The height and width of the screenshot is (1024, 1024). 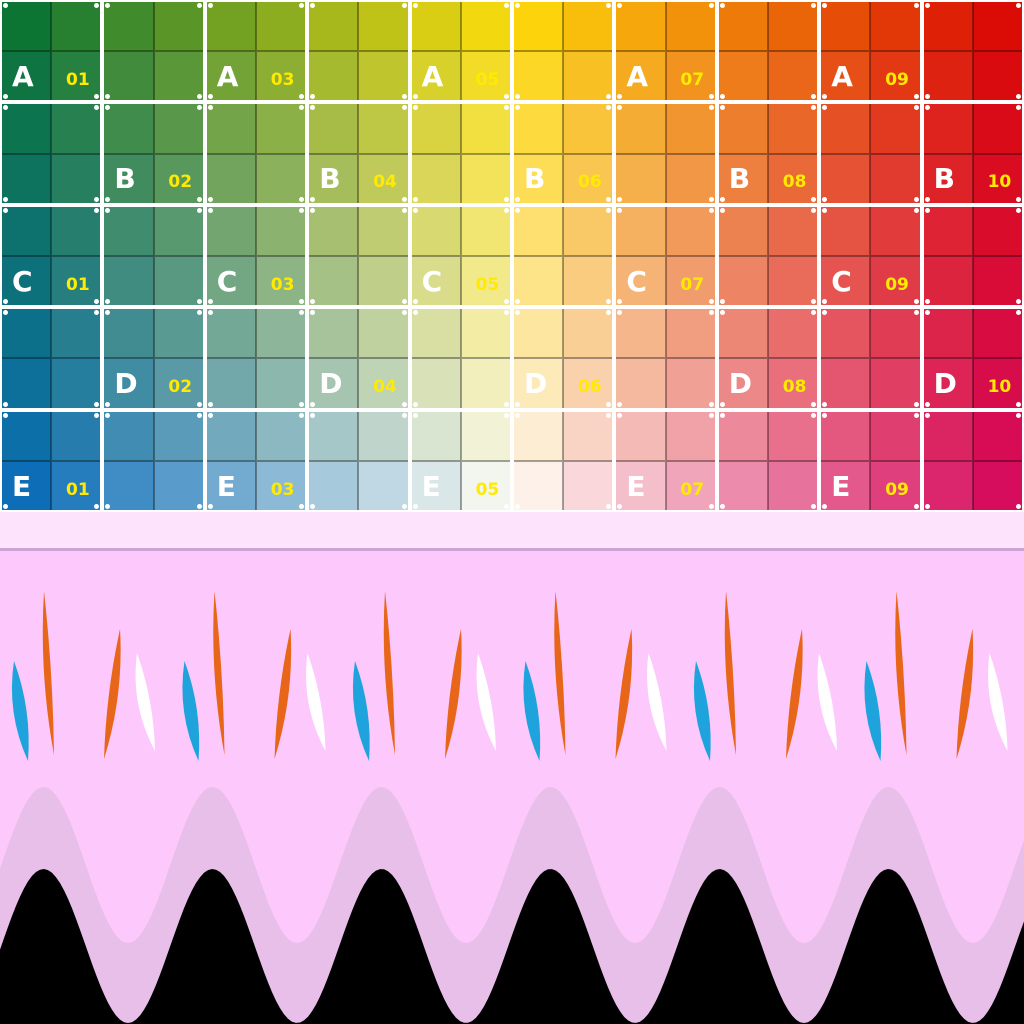 I want to click on orange-leaf-tall, so click(x=730, y=673).